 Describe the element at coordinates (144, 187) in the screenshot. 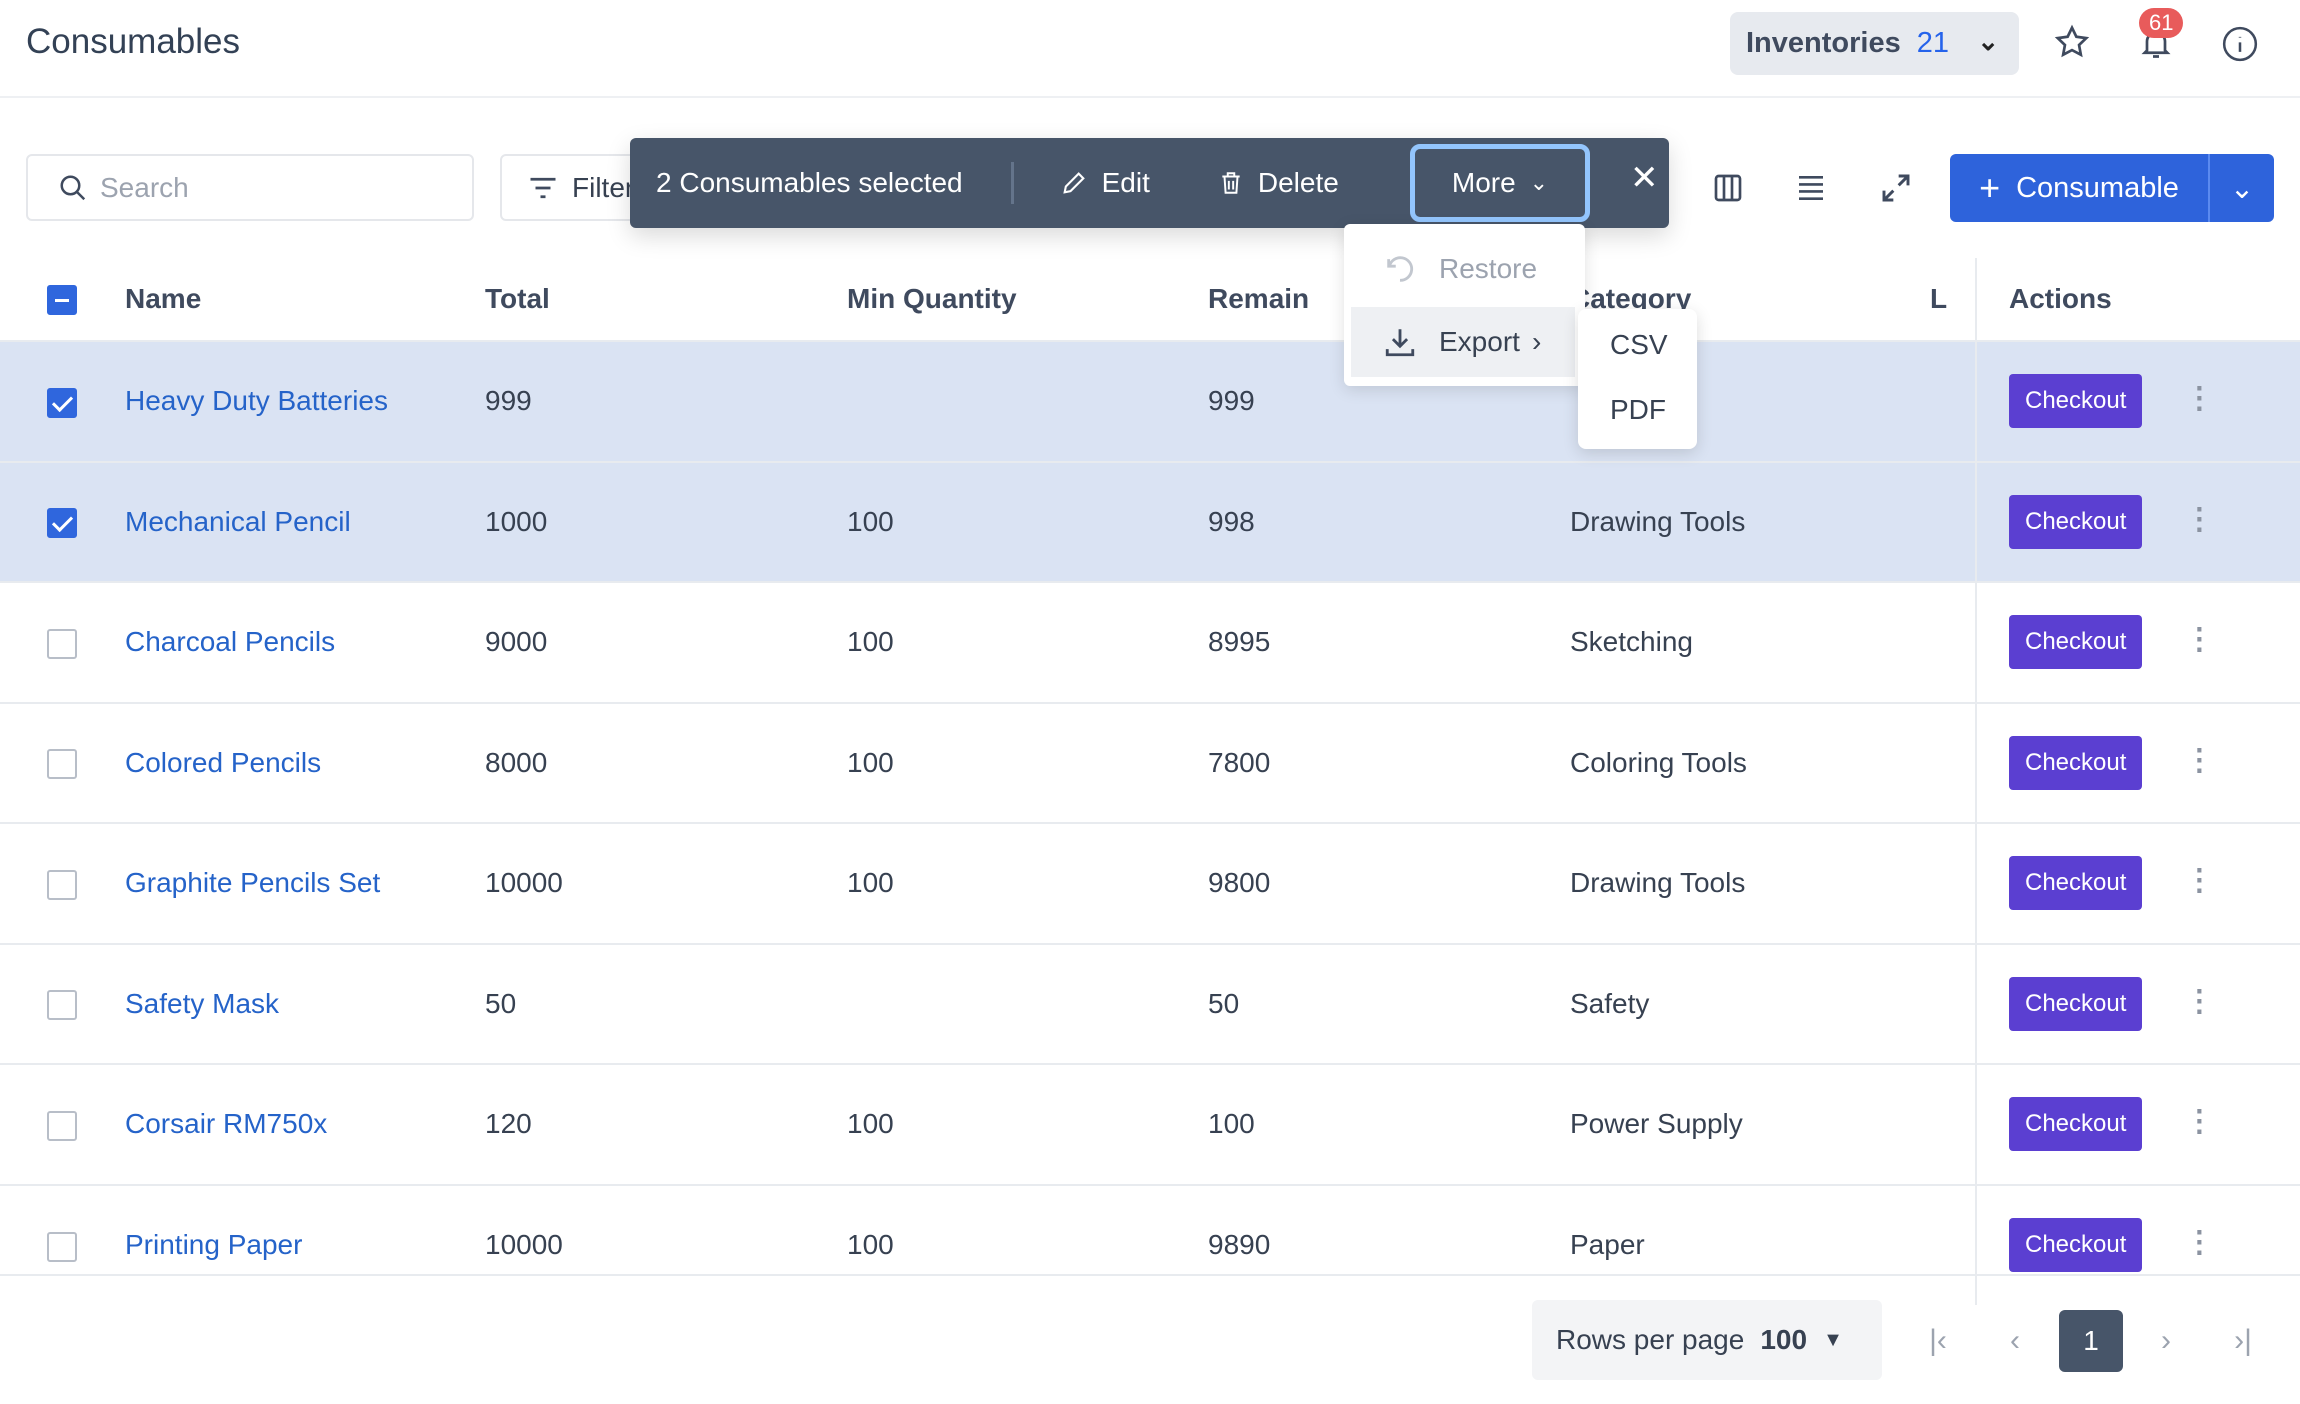

I see `search-placeholder: Search` at that location.